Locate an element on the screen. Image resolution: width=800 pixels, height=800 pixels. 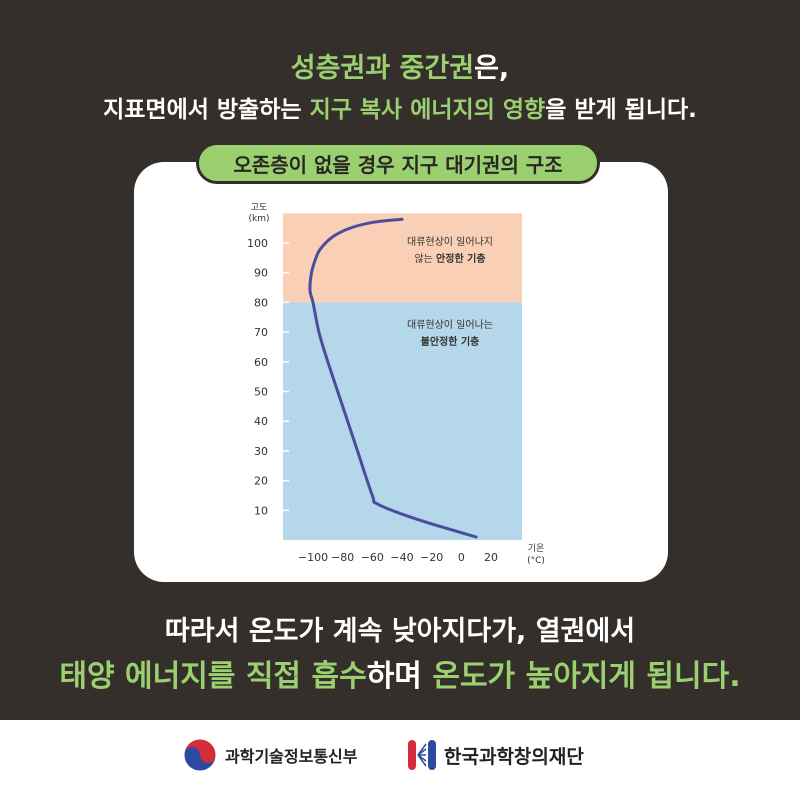
x-axis-label: 기온 is located at coordinates (536, 548).